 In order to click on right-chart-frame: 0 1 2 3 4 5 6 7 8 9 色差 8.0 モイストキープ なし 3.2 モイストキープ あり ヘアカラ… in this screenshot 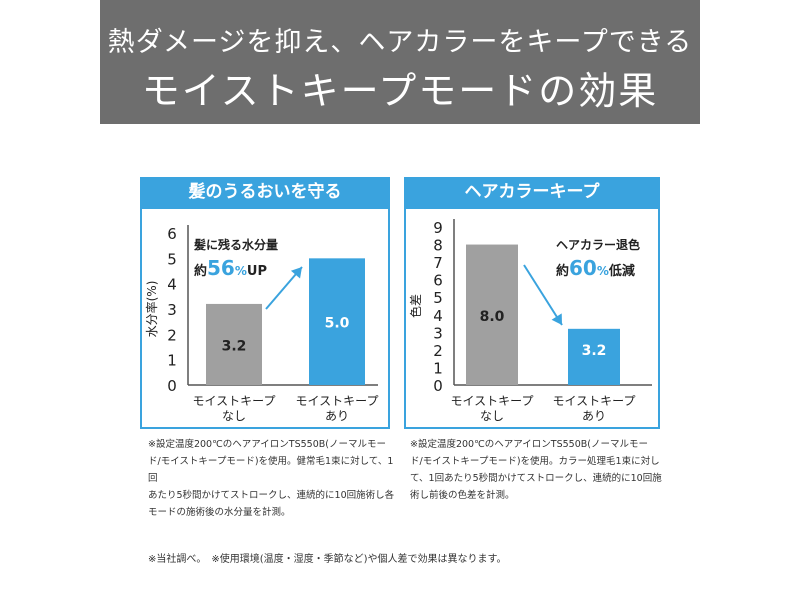, I will do `click(532, 318)`.